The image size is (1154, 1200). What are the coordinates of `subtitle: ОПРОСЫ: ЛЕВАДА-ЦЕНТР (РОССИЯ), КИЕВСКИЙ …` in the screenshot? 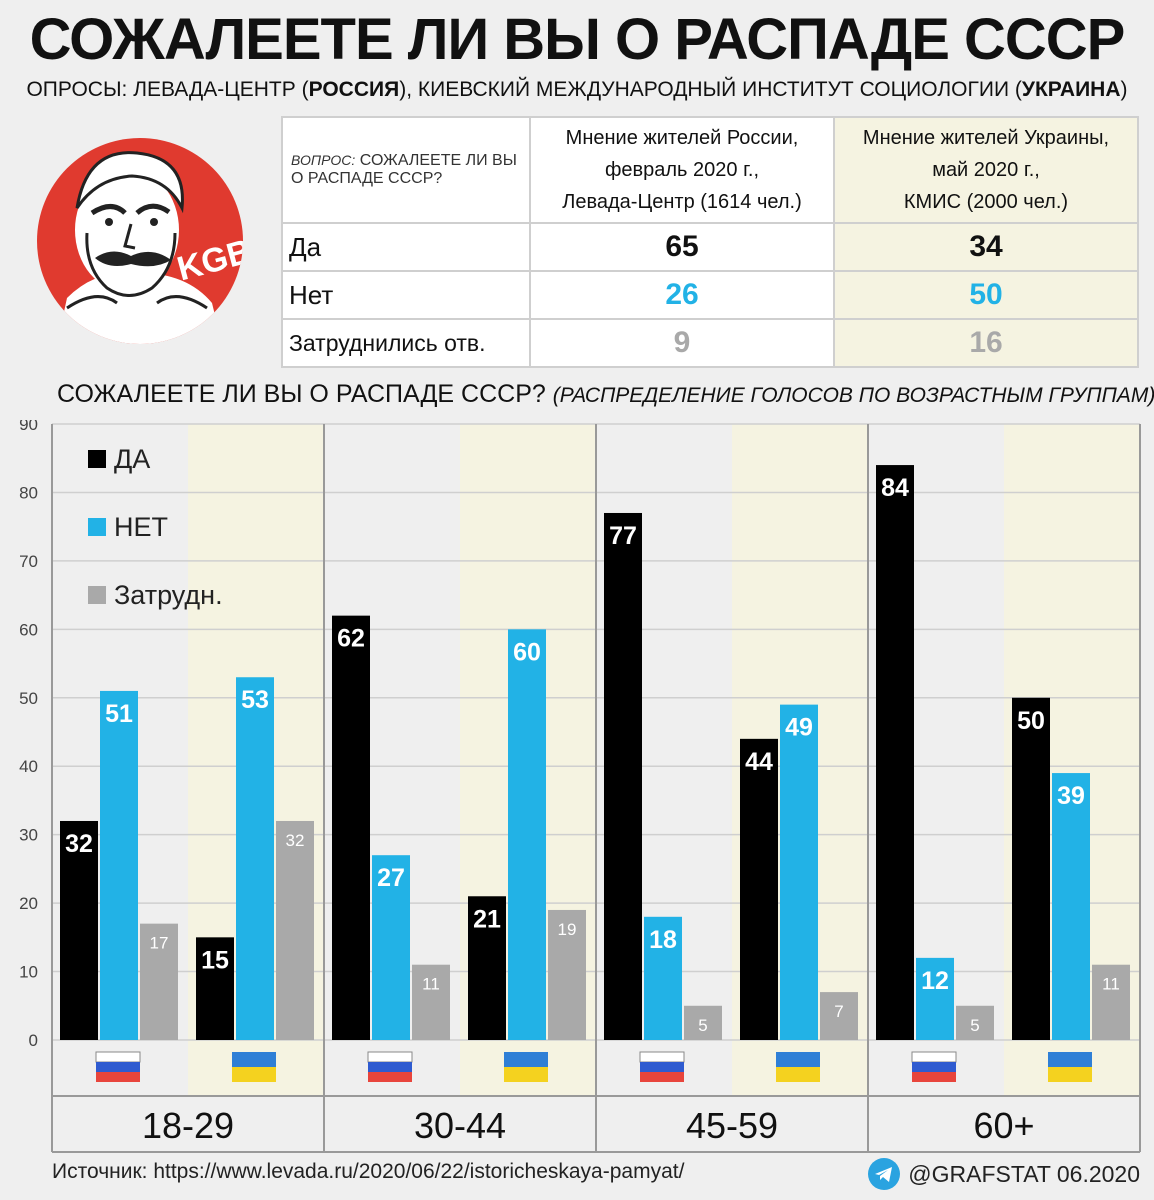 It's located at (577, 90).